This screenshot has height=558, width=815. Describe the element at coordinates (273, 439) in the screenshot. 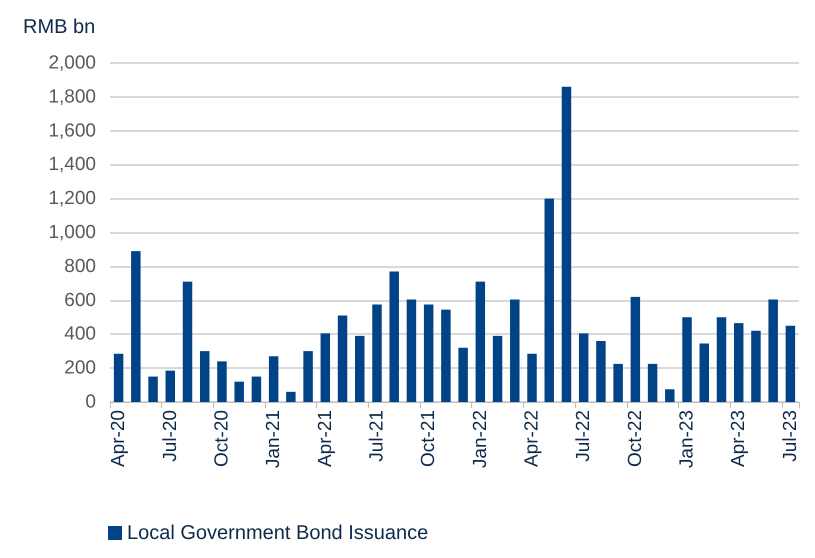

I see `x-tick-label: Jan-21` at that location.